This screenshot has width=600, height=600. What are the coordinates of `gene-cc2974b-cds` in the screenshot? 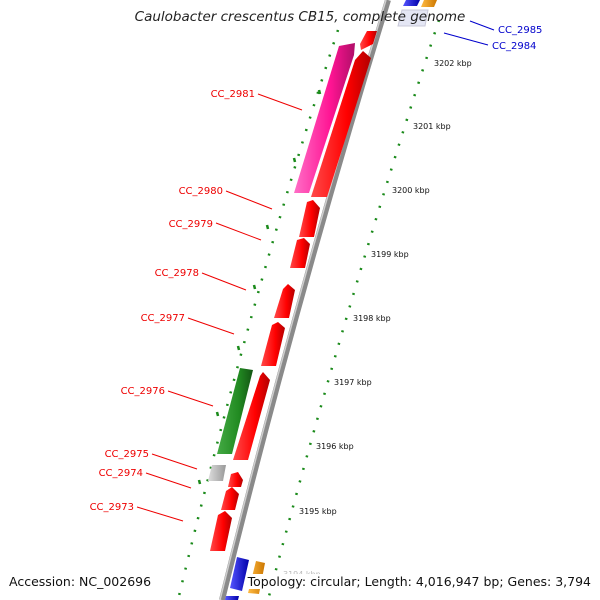 It's located at (230, 498).